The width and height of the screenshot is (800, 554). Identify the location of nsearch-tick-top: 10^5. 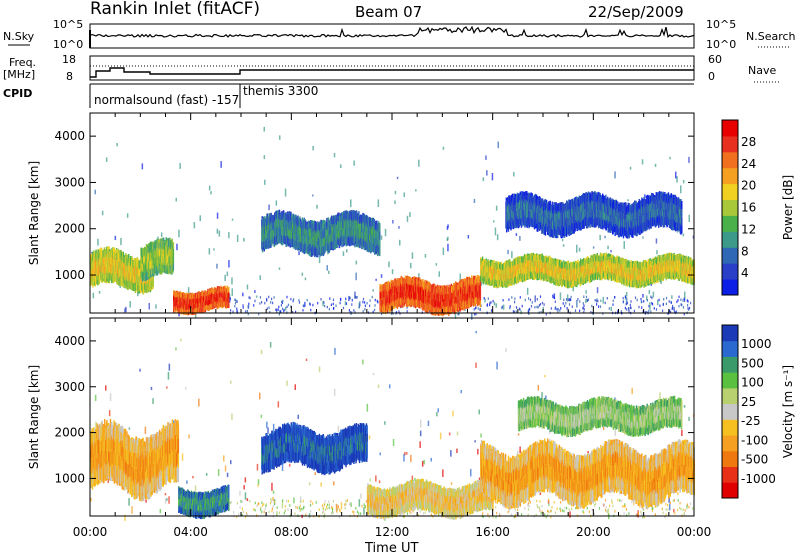
(721, 24).